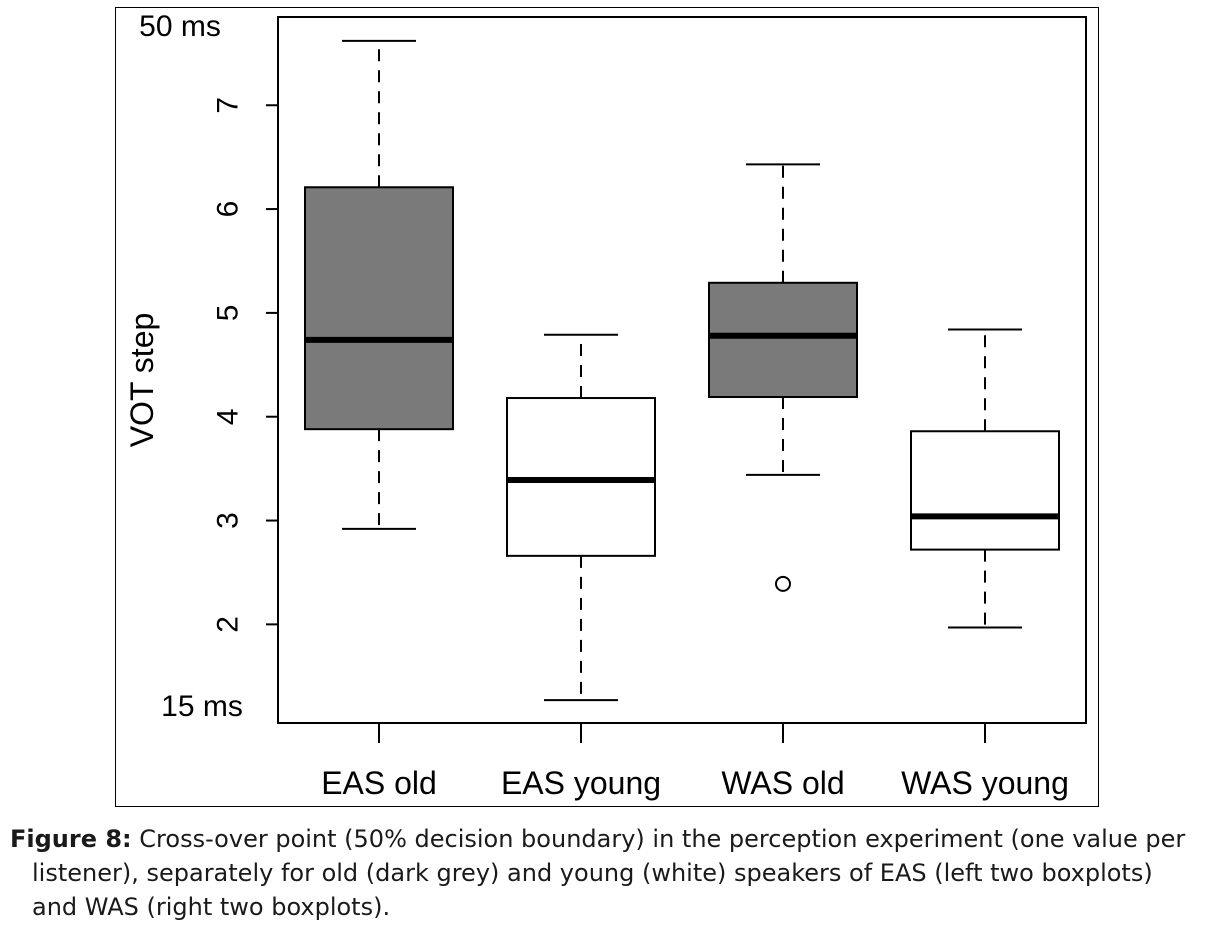 The height and width of the screenshot is (932, 1226). Describe the element at coordinates (202, 706) in the screenshot. I see `y-axis-bottom-label: 15 ms` at that location.